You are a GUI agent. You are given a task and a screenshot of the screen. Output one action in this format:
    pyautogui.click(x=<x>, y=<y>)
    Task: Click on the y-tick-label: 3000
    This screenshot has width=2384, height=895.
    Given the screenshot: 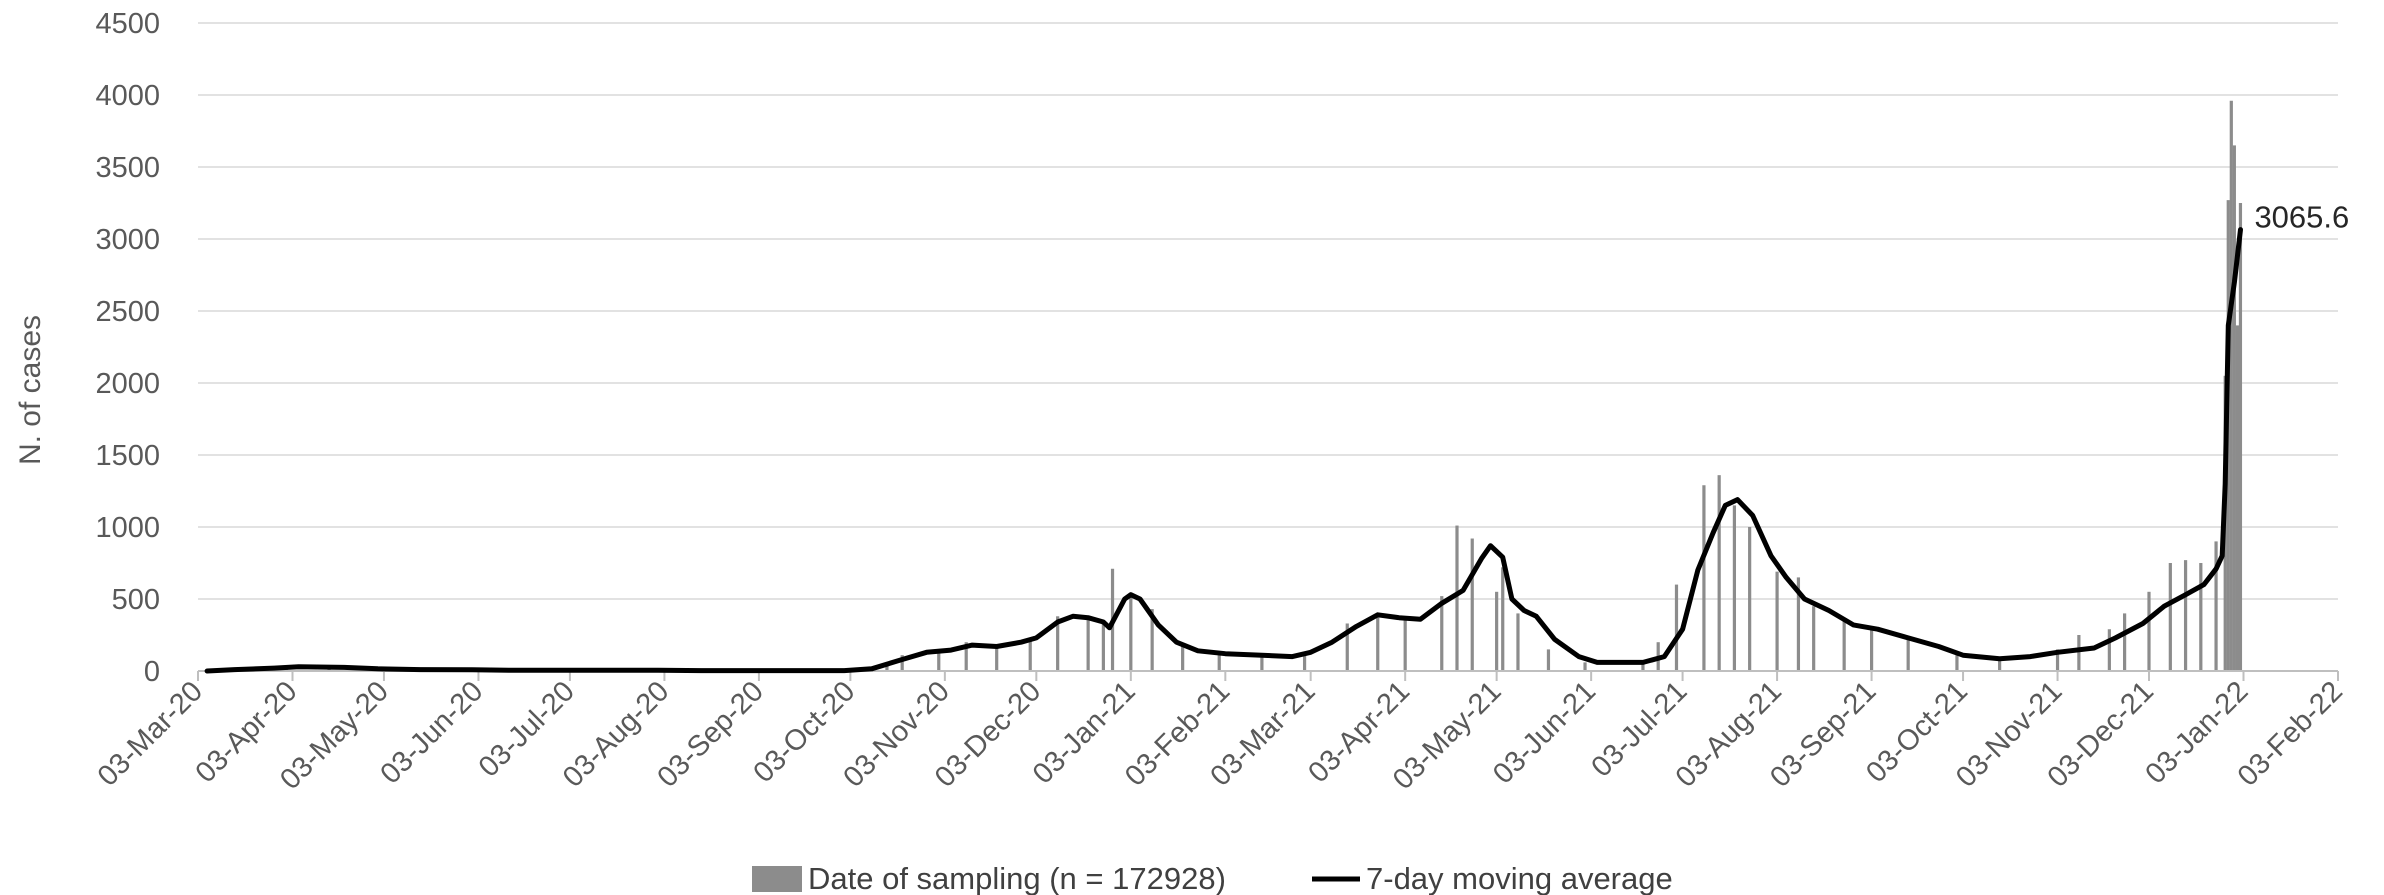 What is the action you would take?
    pyautogui.click(x=127, y=240)
    